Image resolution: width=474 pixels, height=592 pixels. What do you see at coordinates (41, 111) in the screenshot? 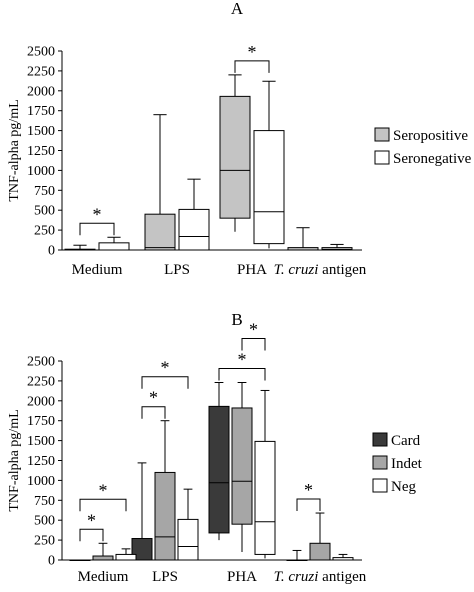
I see `y-tick-label: 1750` at bounding box center [41, 111].